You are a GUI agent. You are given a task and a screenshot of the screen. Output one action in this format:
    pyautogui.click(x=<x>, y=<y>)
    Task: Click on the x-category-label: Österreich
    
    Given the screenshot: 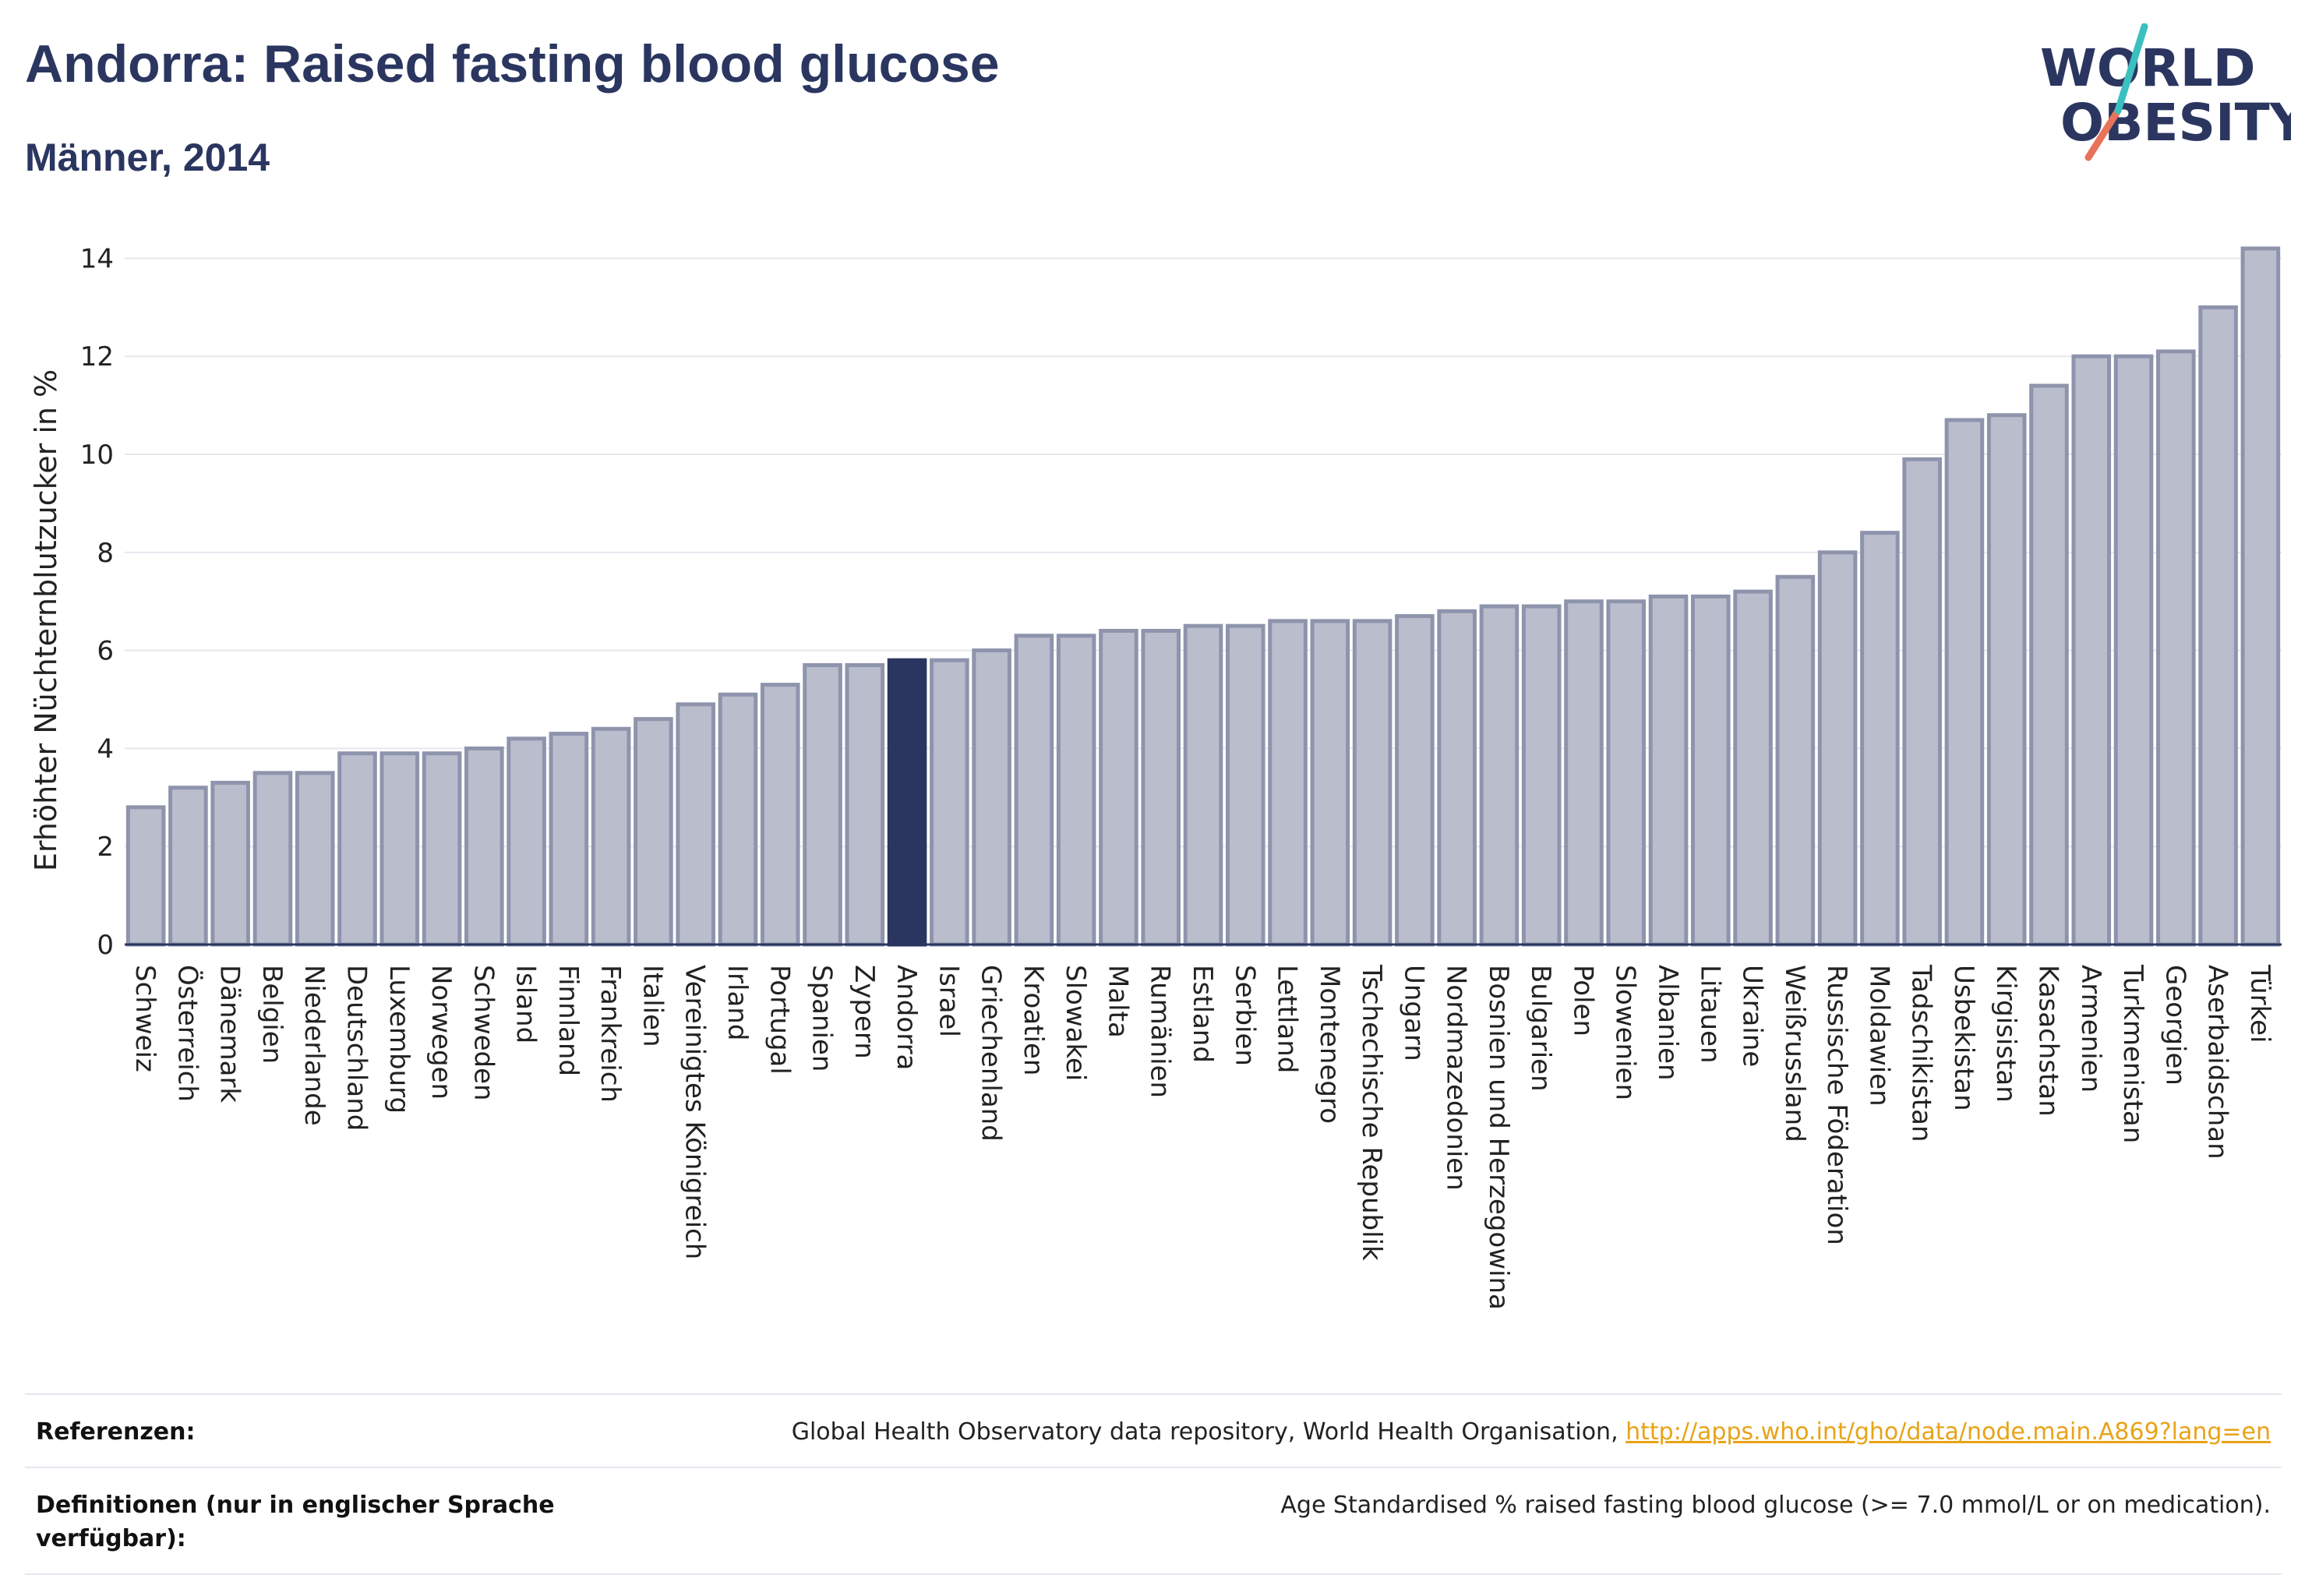 What is the action you would take?
    pyautogui.click(x=187, y=1033)
    